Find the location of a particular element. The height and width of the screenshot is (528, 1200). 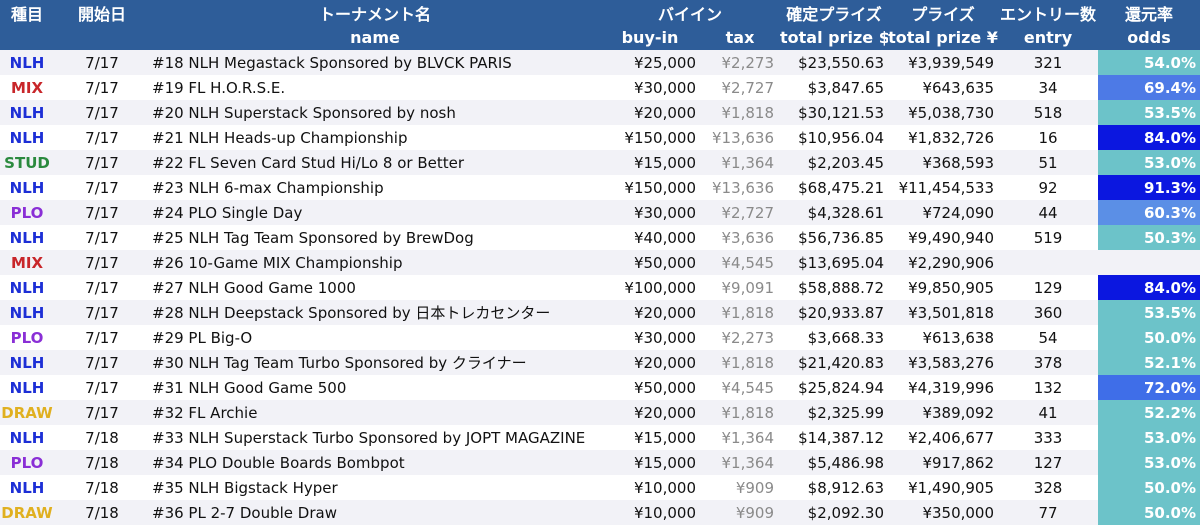

prize-cell: ¥917,862 is located at coordinates (958, 462).